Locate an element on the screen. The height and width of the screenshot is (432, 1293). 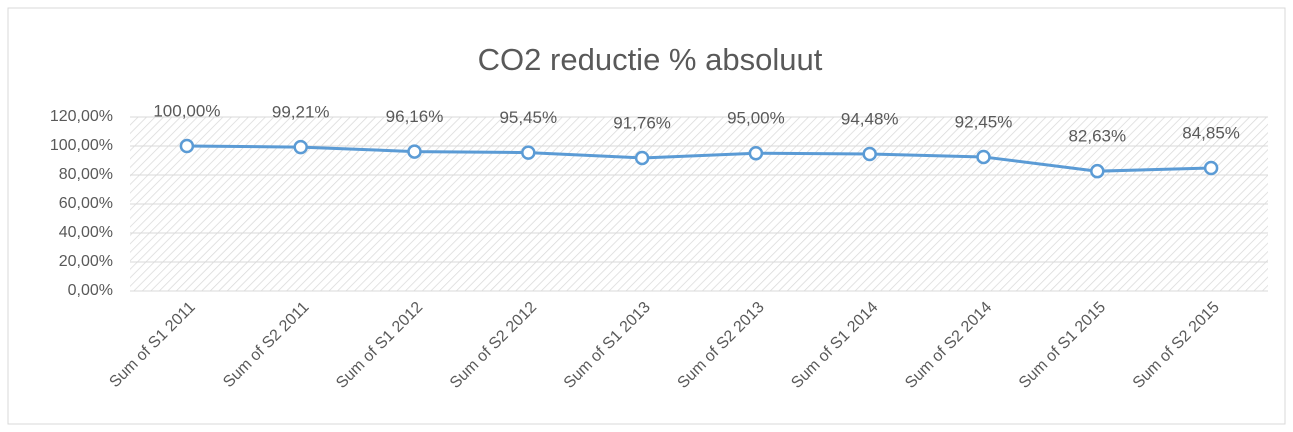
data-label: 91,76% is located at coordinates (642, 122).